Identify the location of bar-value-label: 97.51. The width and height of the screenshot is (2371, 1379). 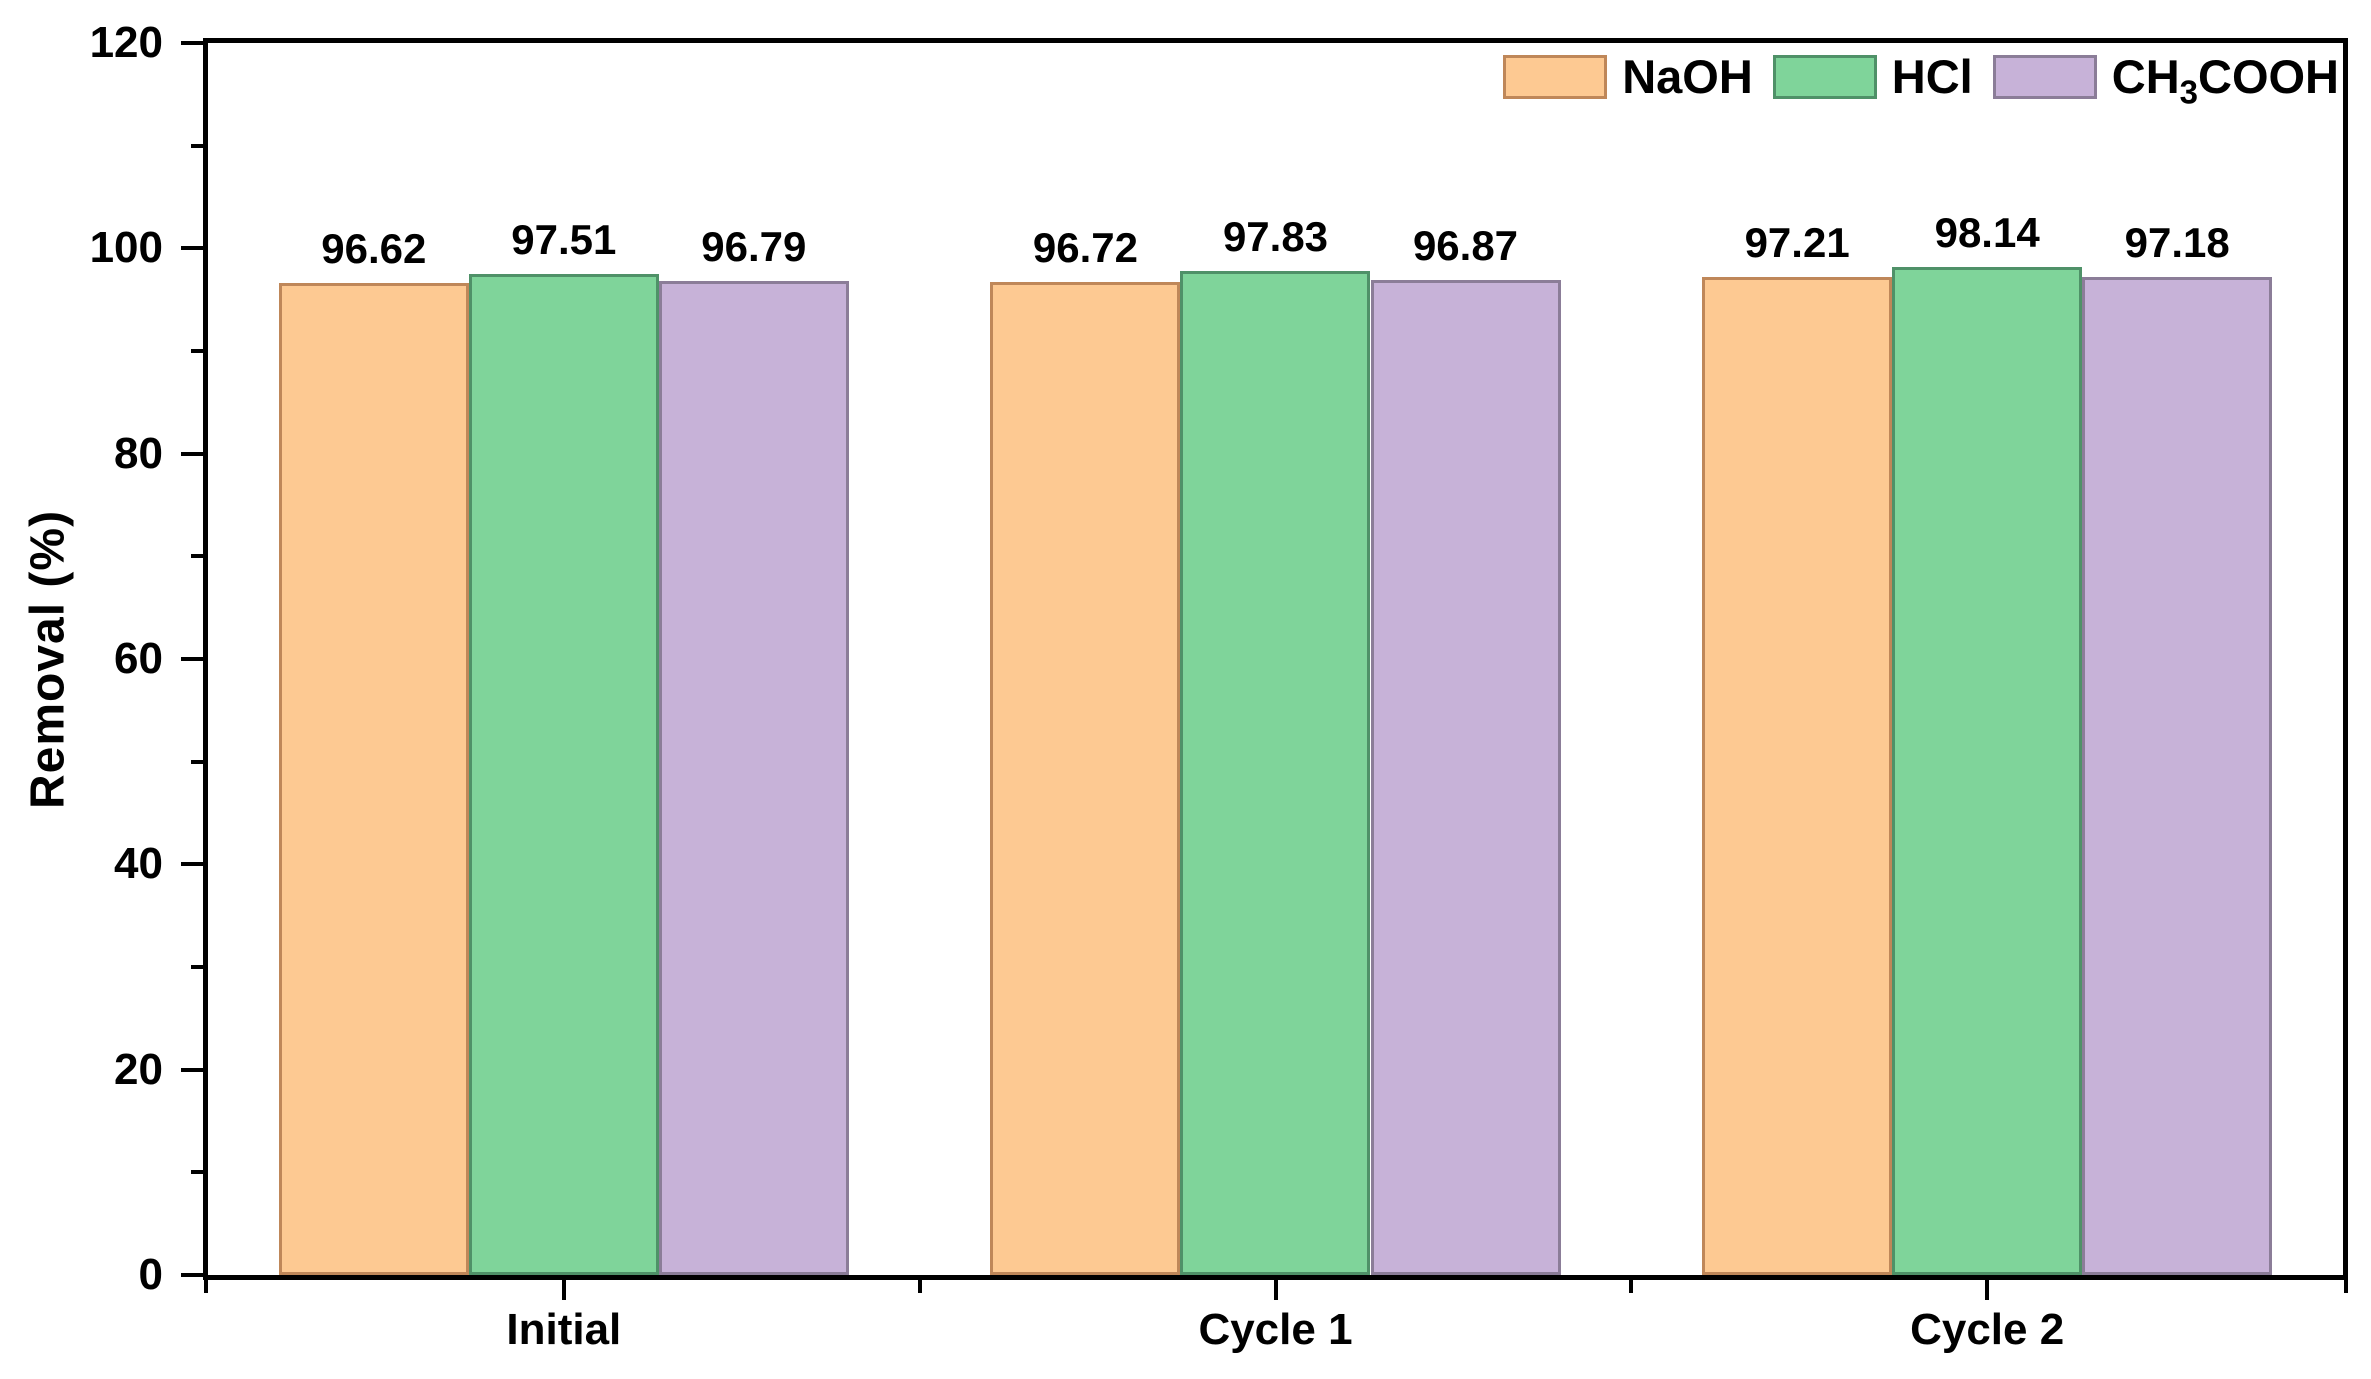
(564, 239).